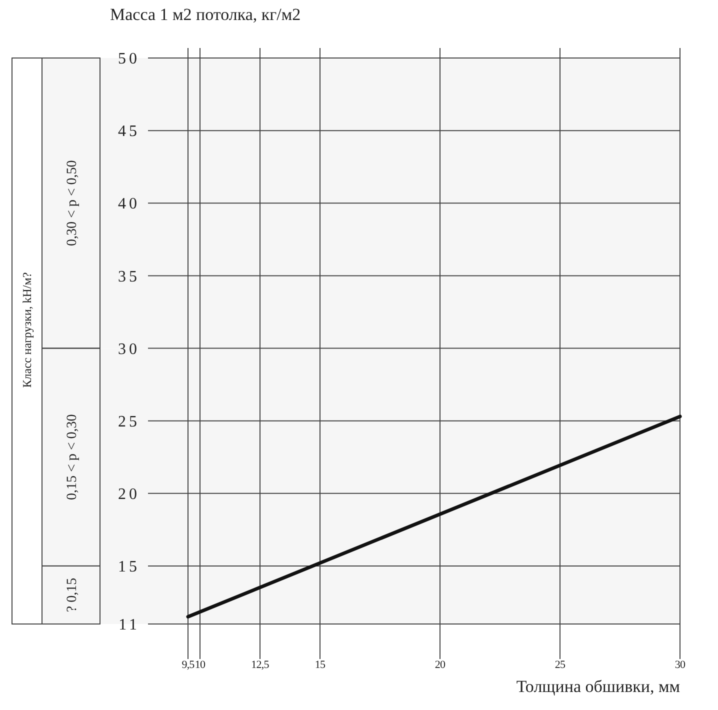 This screenshot has width=718, height=710. I want to click on y-tick-label: 25, so click(129, 421).